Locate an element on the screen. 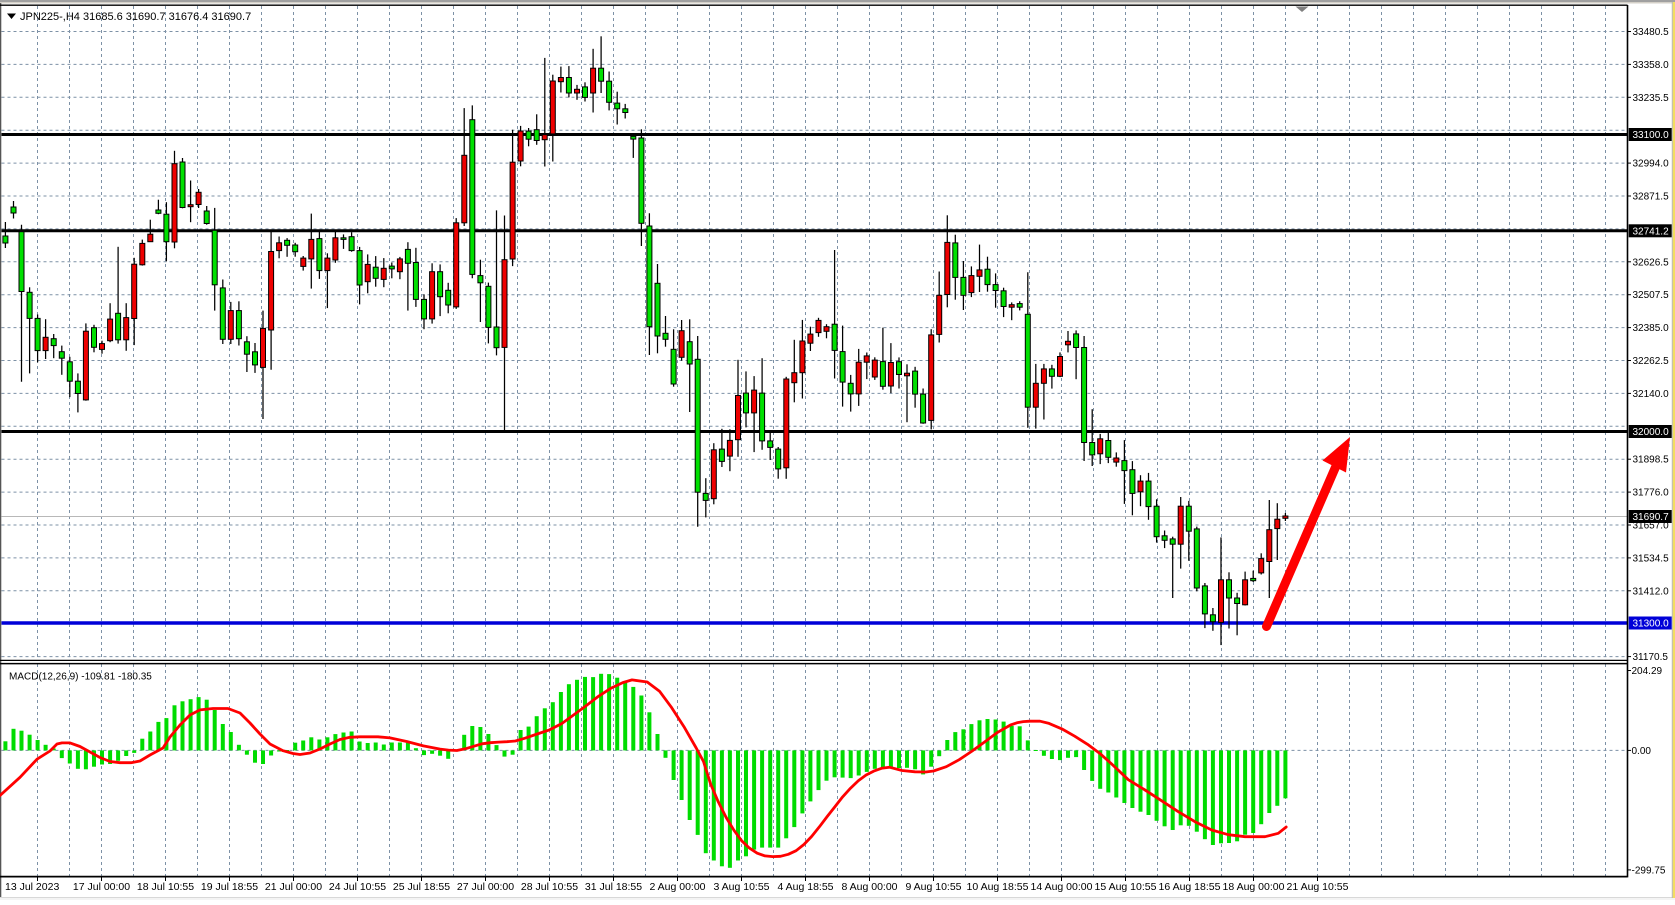 This screenshot has height=905, width=1675. svg-text: 32994.0 is located at coordinates (1651, 164).